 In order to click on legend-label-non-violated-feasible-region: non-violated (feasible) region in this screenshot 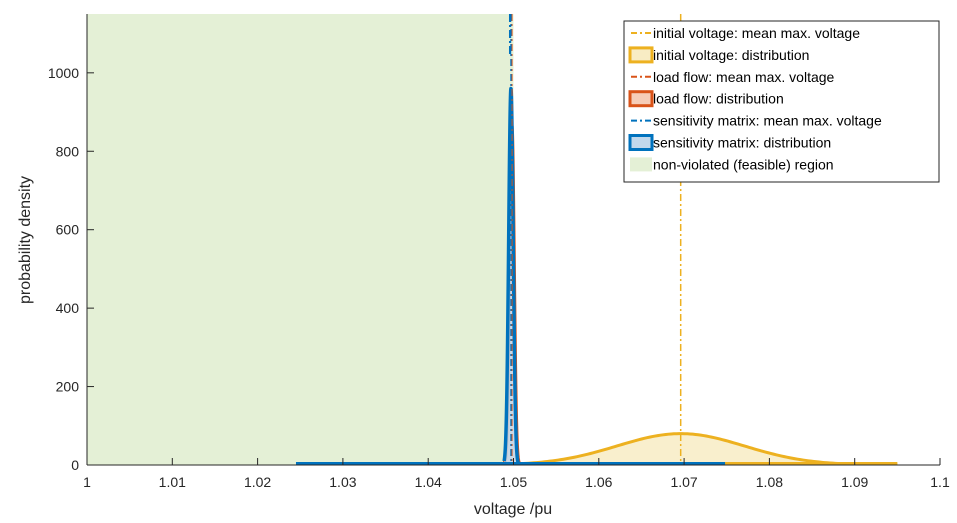, I will do `click(743, 164)`.